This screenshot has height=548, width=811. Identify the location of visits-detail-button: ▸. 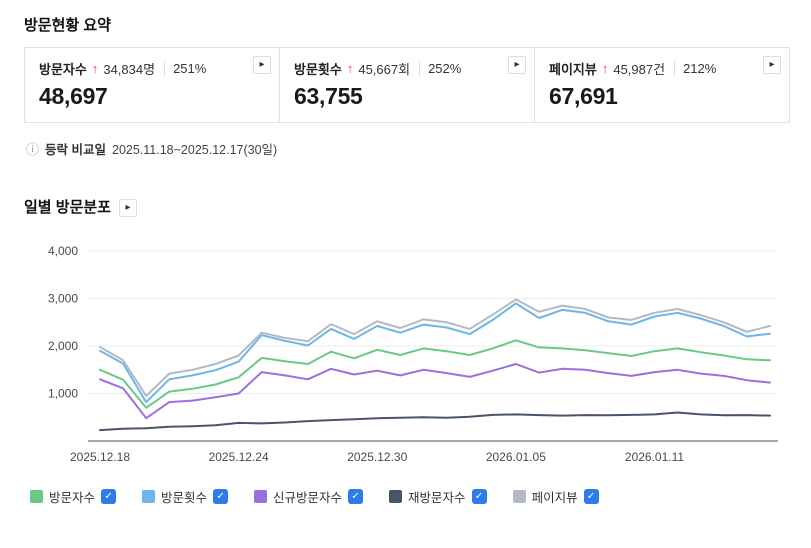
(517, 65).